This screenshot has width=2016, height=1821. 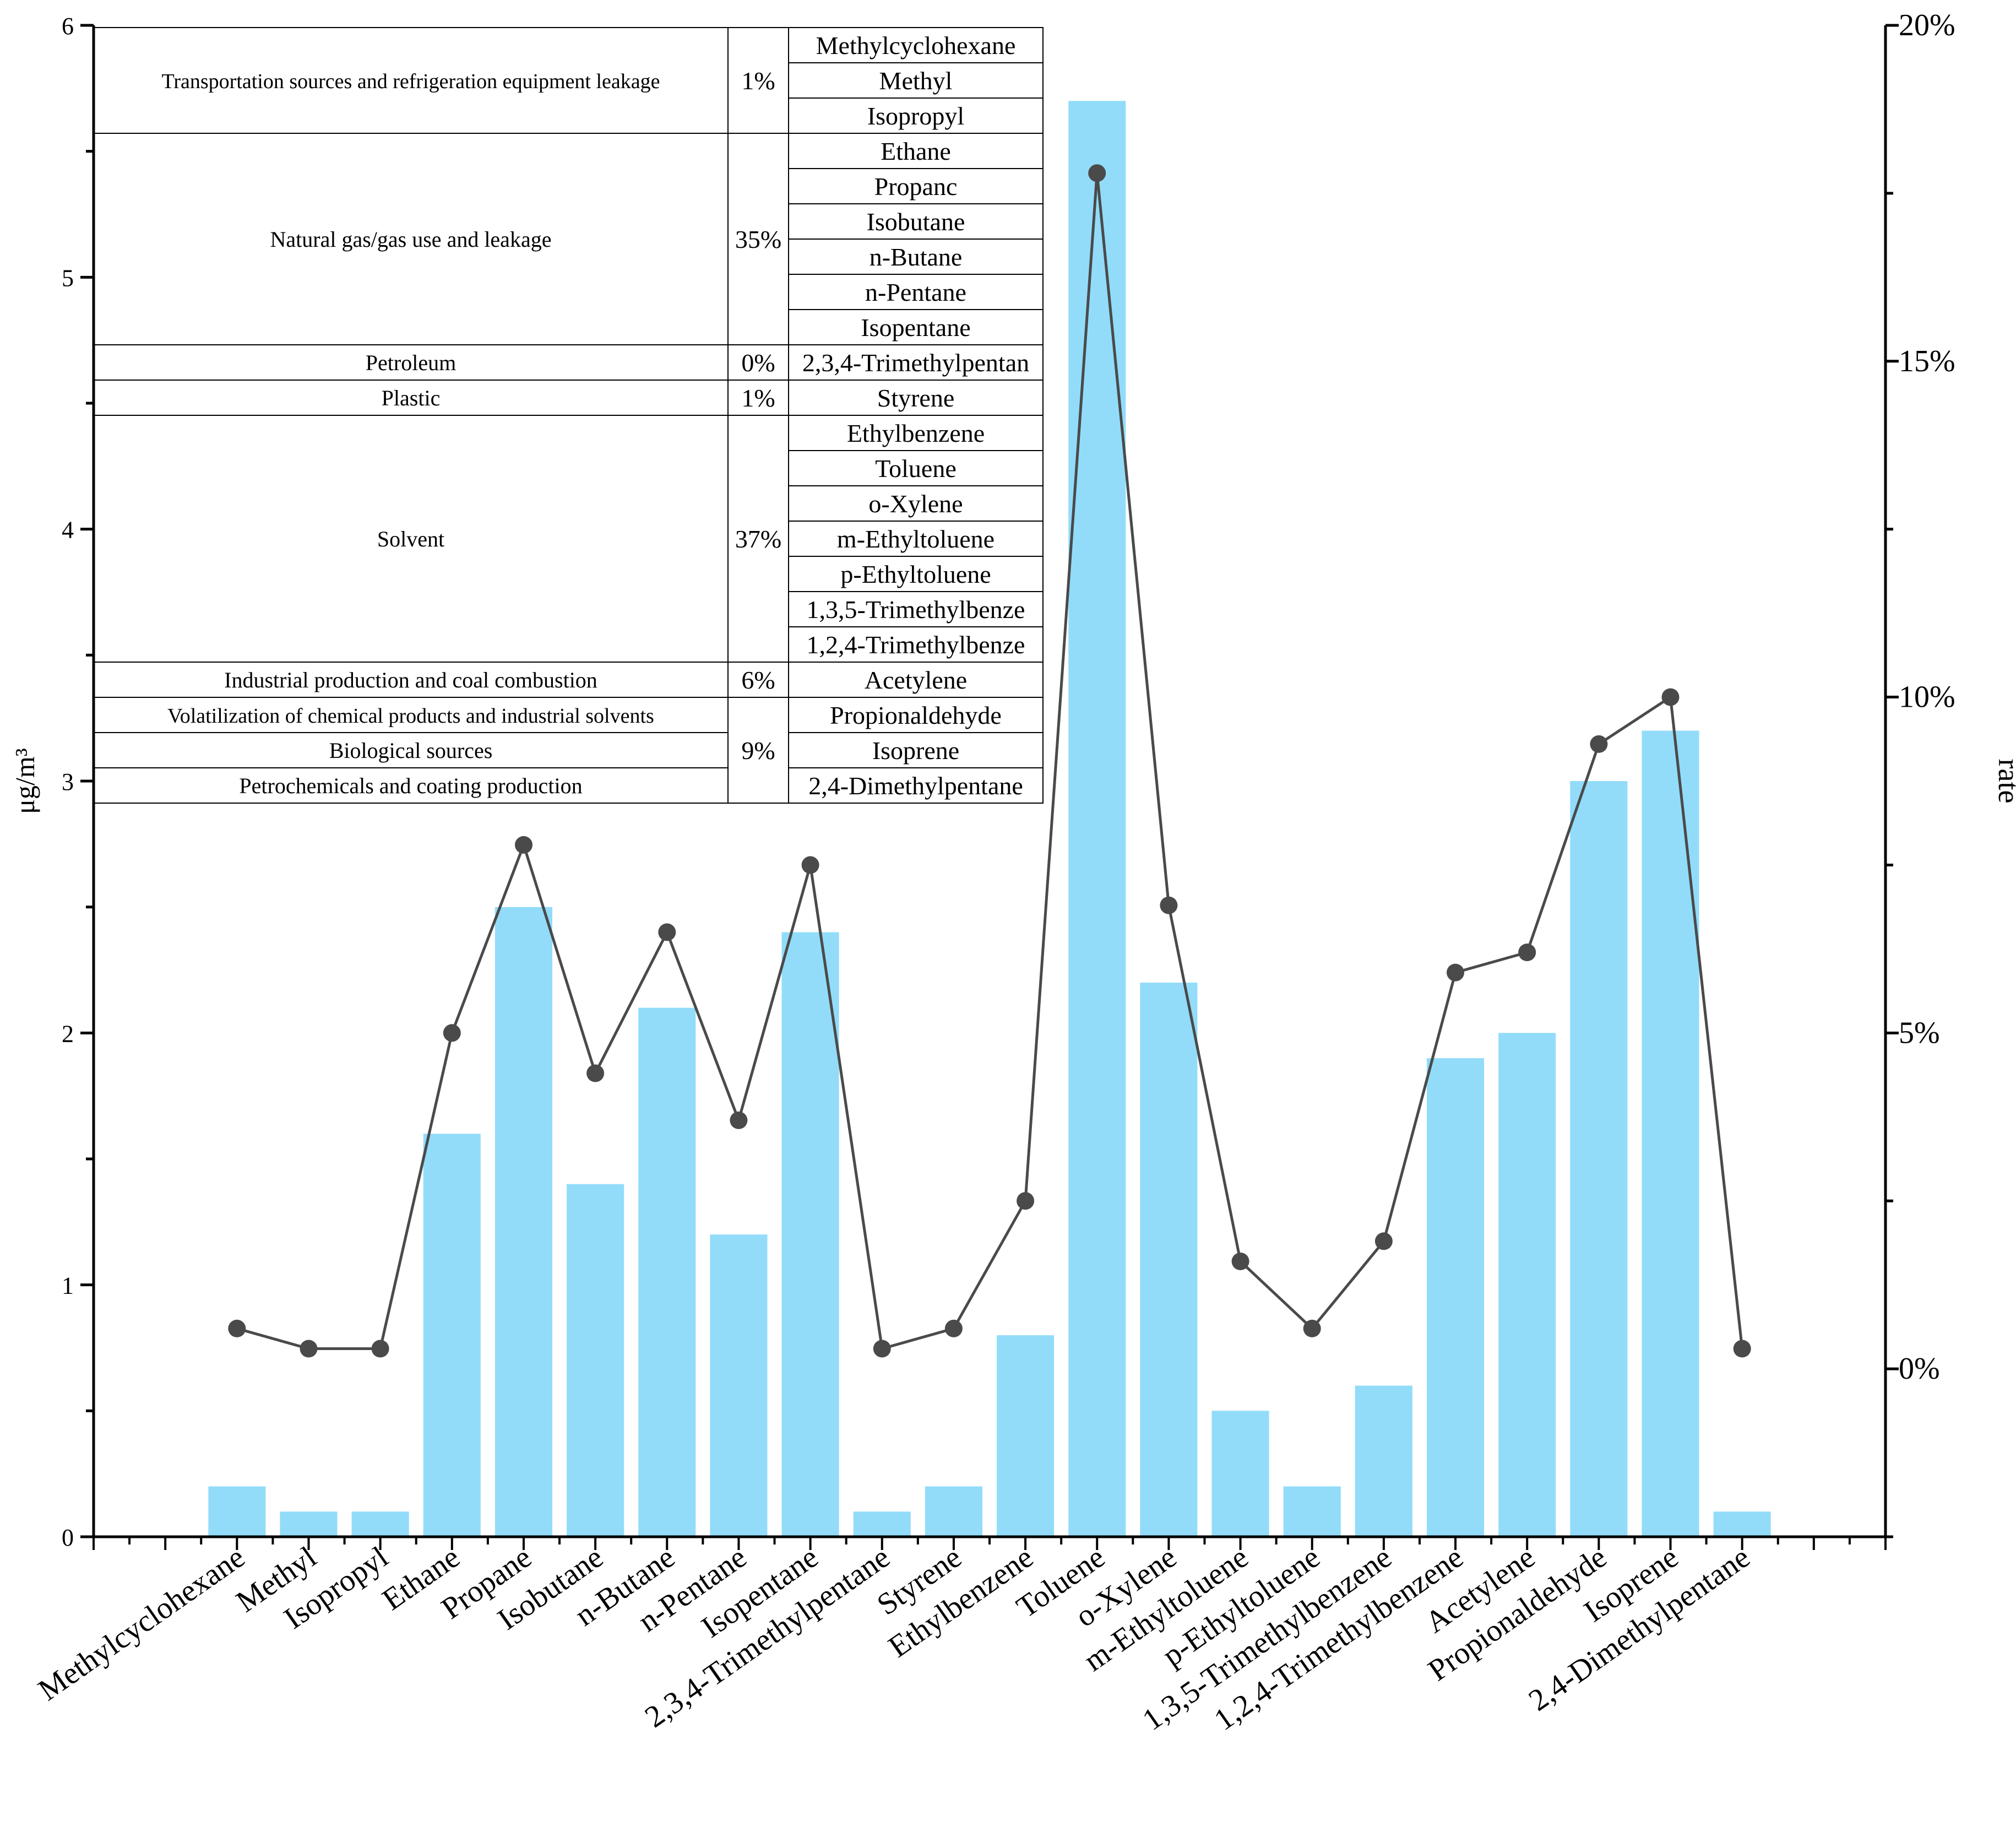 I want to click on table-species-label: Ethane, so click(x=916, y=151).